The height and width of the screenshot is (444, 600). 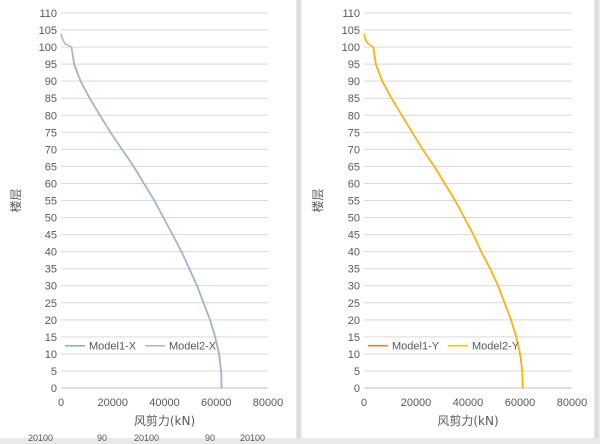 I want to click on legend-label: Model2-Y, so click(x=496, y=347).